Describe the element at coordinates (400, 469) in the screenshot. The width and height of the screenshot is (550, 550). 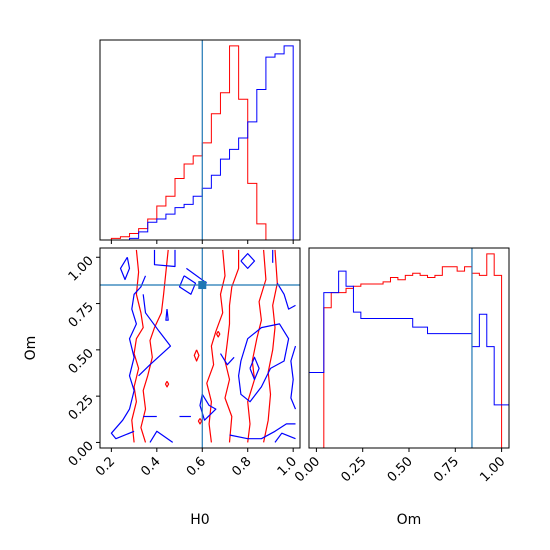
I see `om-x-tick-label: 0.50` at that location.